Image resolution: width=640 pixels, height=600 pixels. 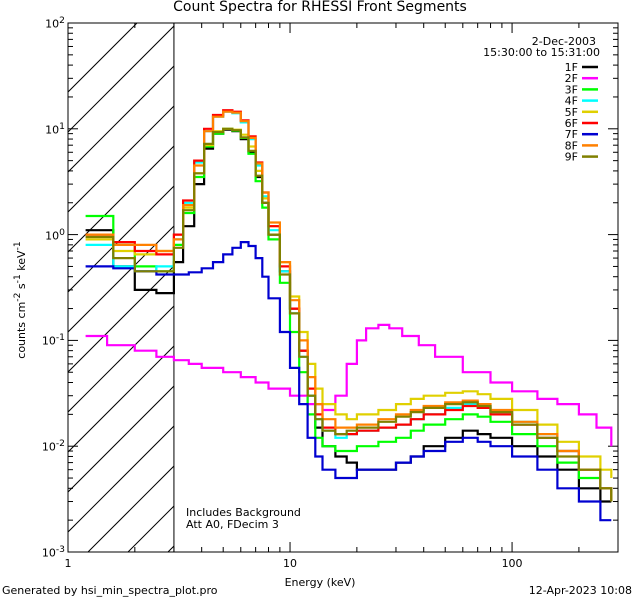 I want to click on legend-label: 1F, so click(x=571, y=67).